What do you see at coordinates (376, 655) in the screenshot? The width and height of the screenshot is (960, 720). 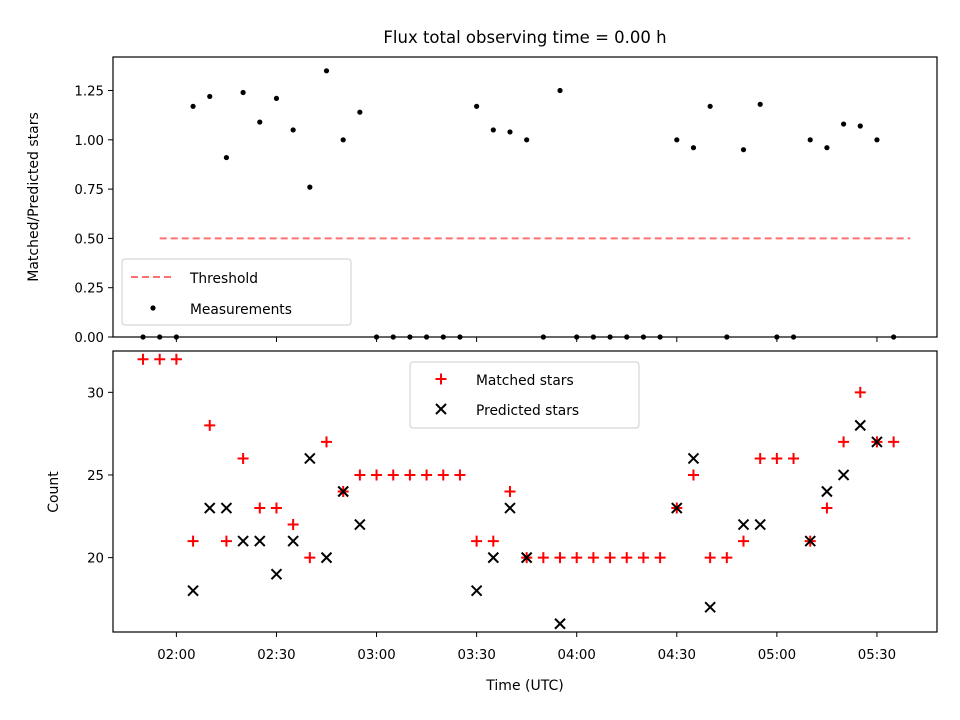 I see `x-tick-label: 03:00` at bounding box center [376, 655].